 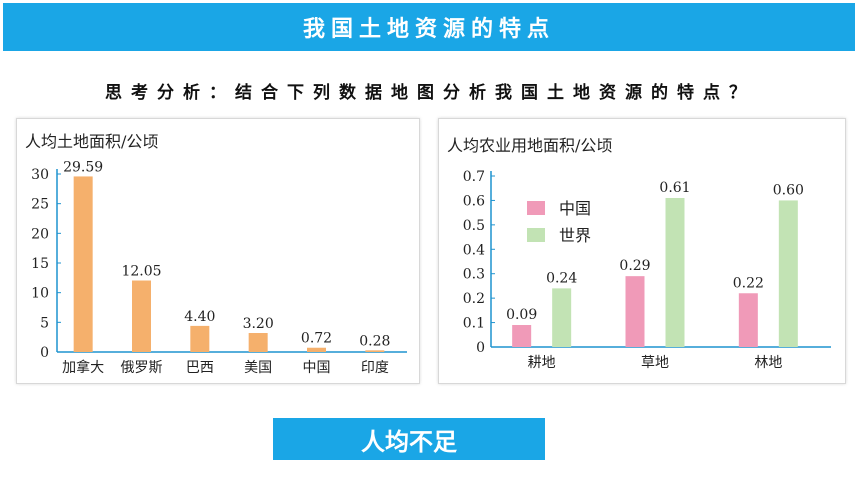 I want to click on x-tick-label: 耕地, so click(x=542, y=362).